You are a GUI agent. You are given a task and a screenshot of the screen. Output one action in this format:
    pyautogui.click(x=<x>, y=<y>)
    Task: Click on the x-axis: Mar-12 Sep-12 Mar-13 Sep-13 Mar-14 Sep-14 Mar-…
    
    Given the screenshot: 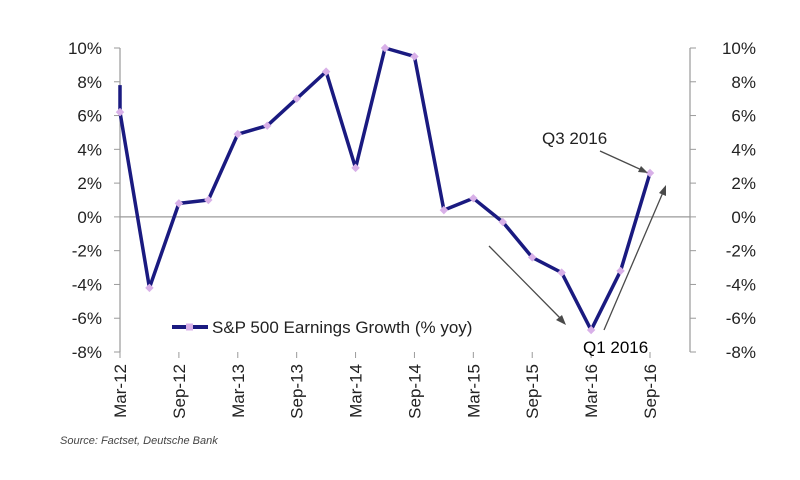 What is the action you would take?
    pyautogui.click(x=385, y=385)
    